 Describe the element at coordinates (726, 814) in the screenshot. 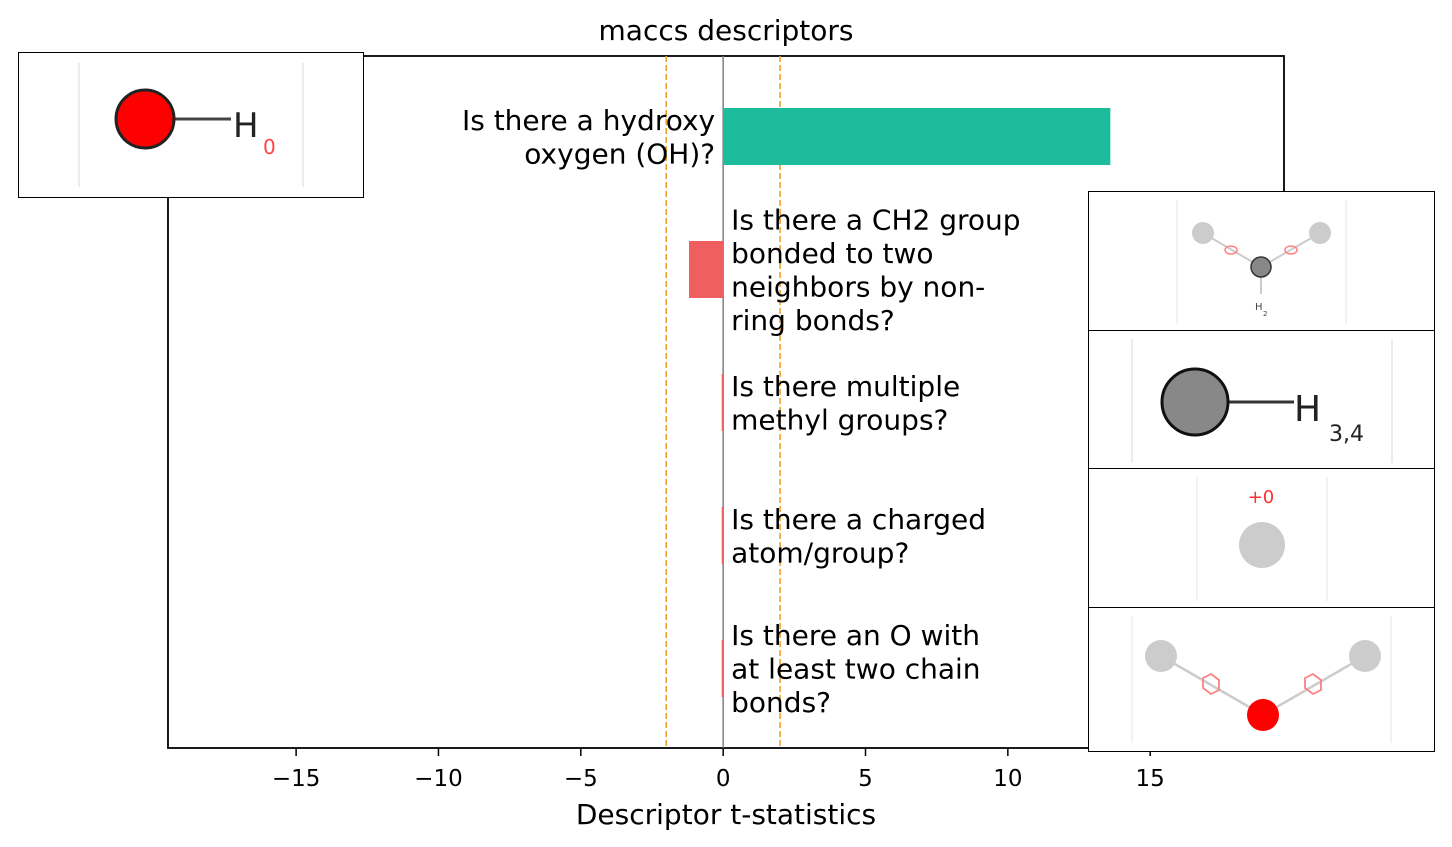

I see `x-axis-label: Descriptor t-statistics` at that location.